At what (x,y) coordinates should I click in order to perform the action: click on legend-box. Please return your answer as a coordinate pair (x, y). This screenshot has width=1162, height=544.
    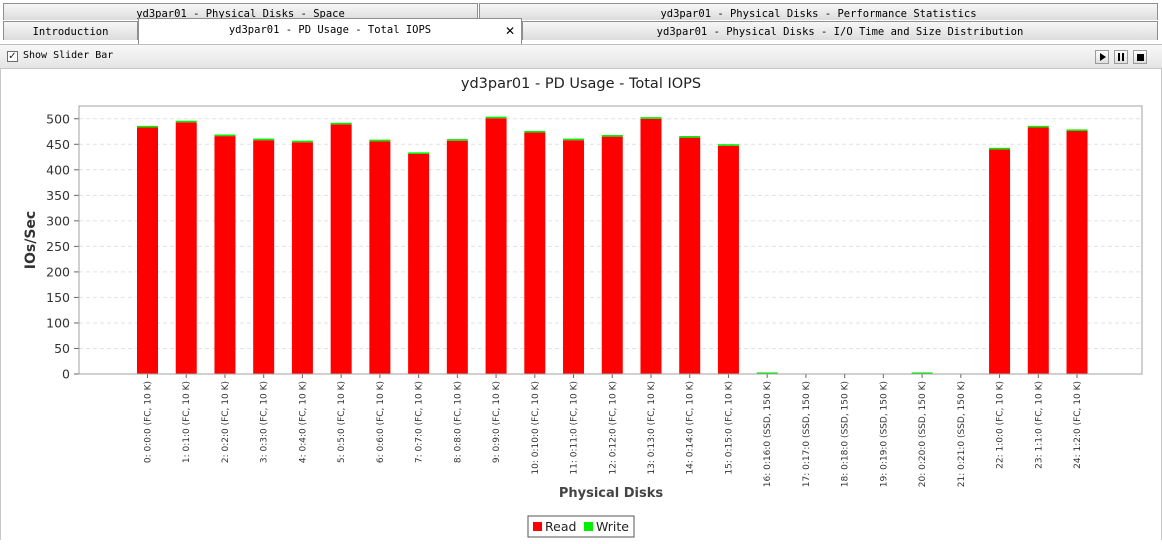
    Looking at the image, I should click on (581, 526).